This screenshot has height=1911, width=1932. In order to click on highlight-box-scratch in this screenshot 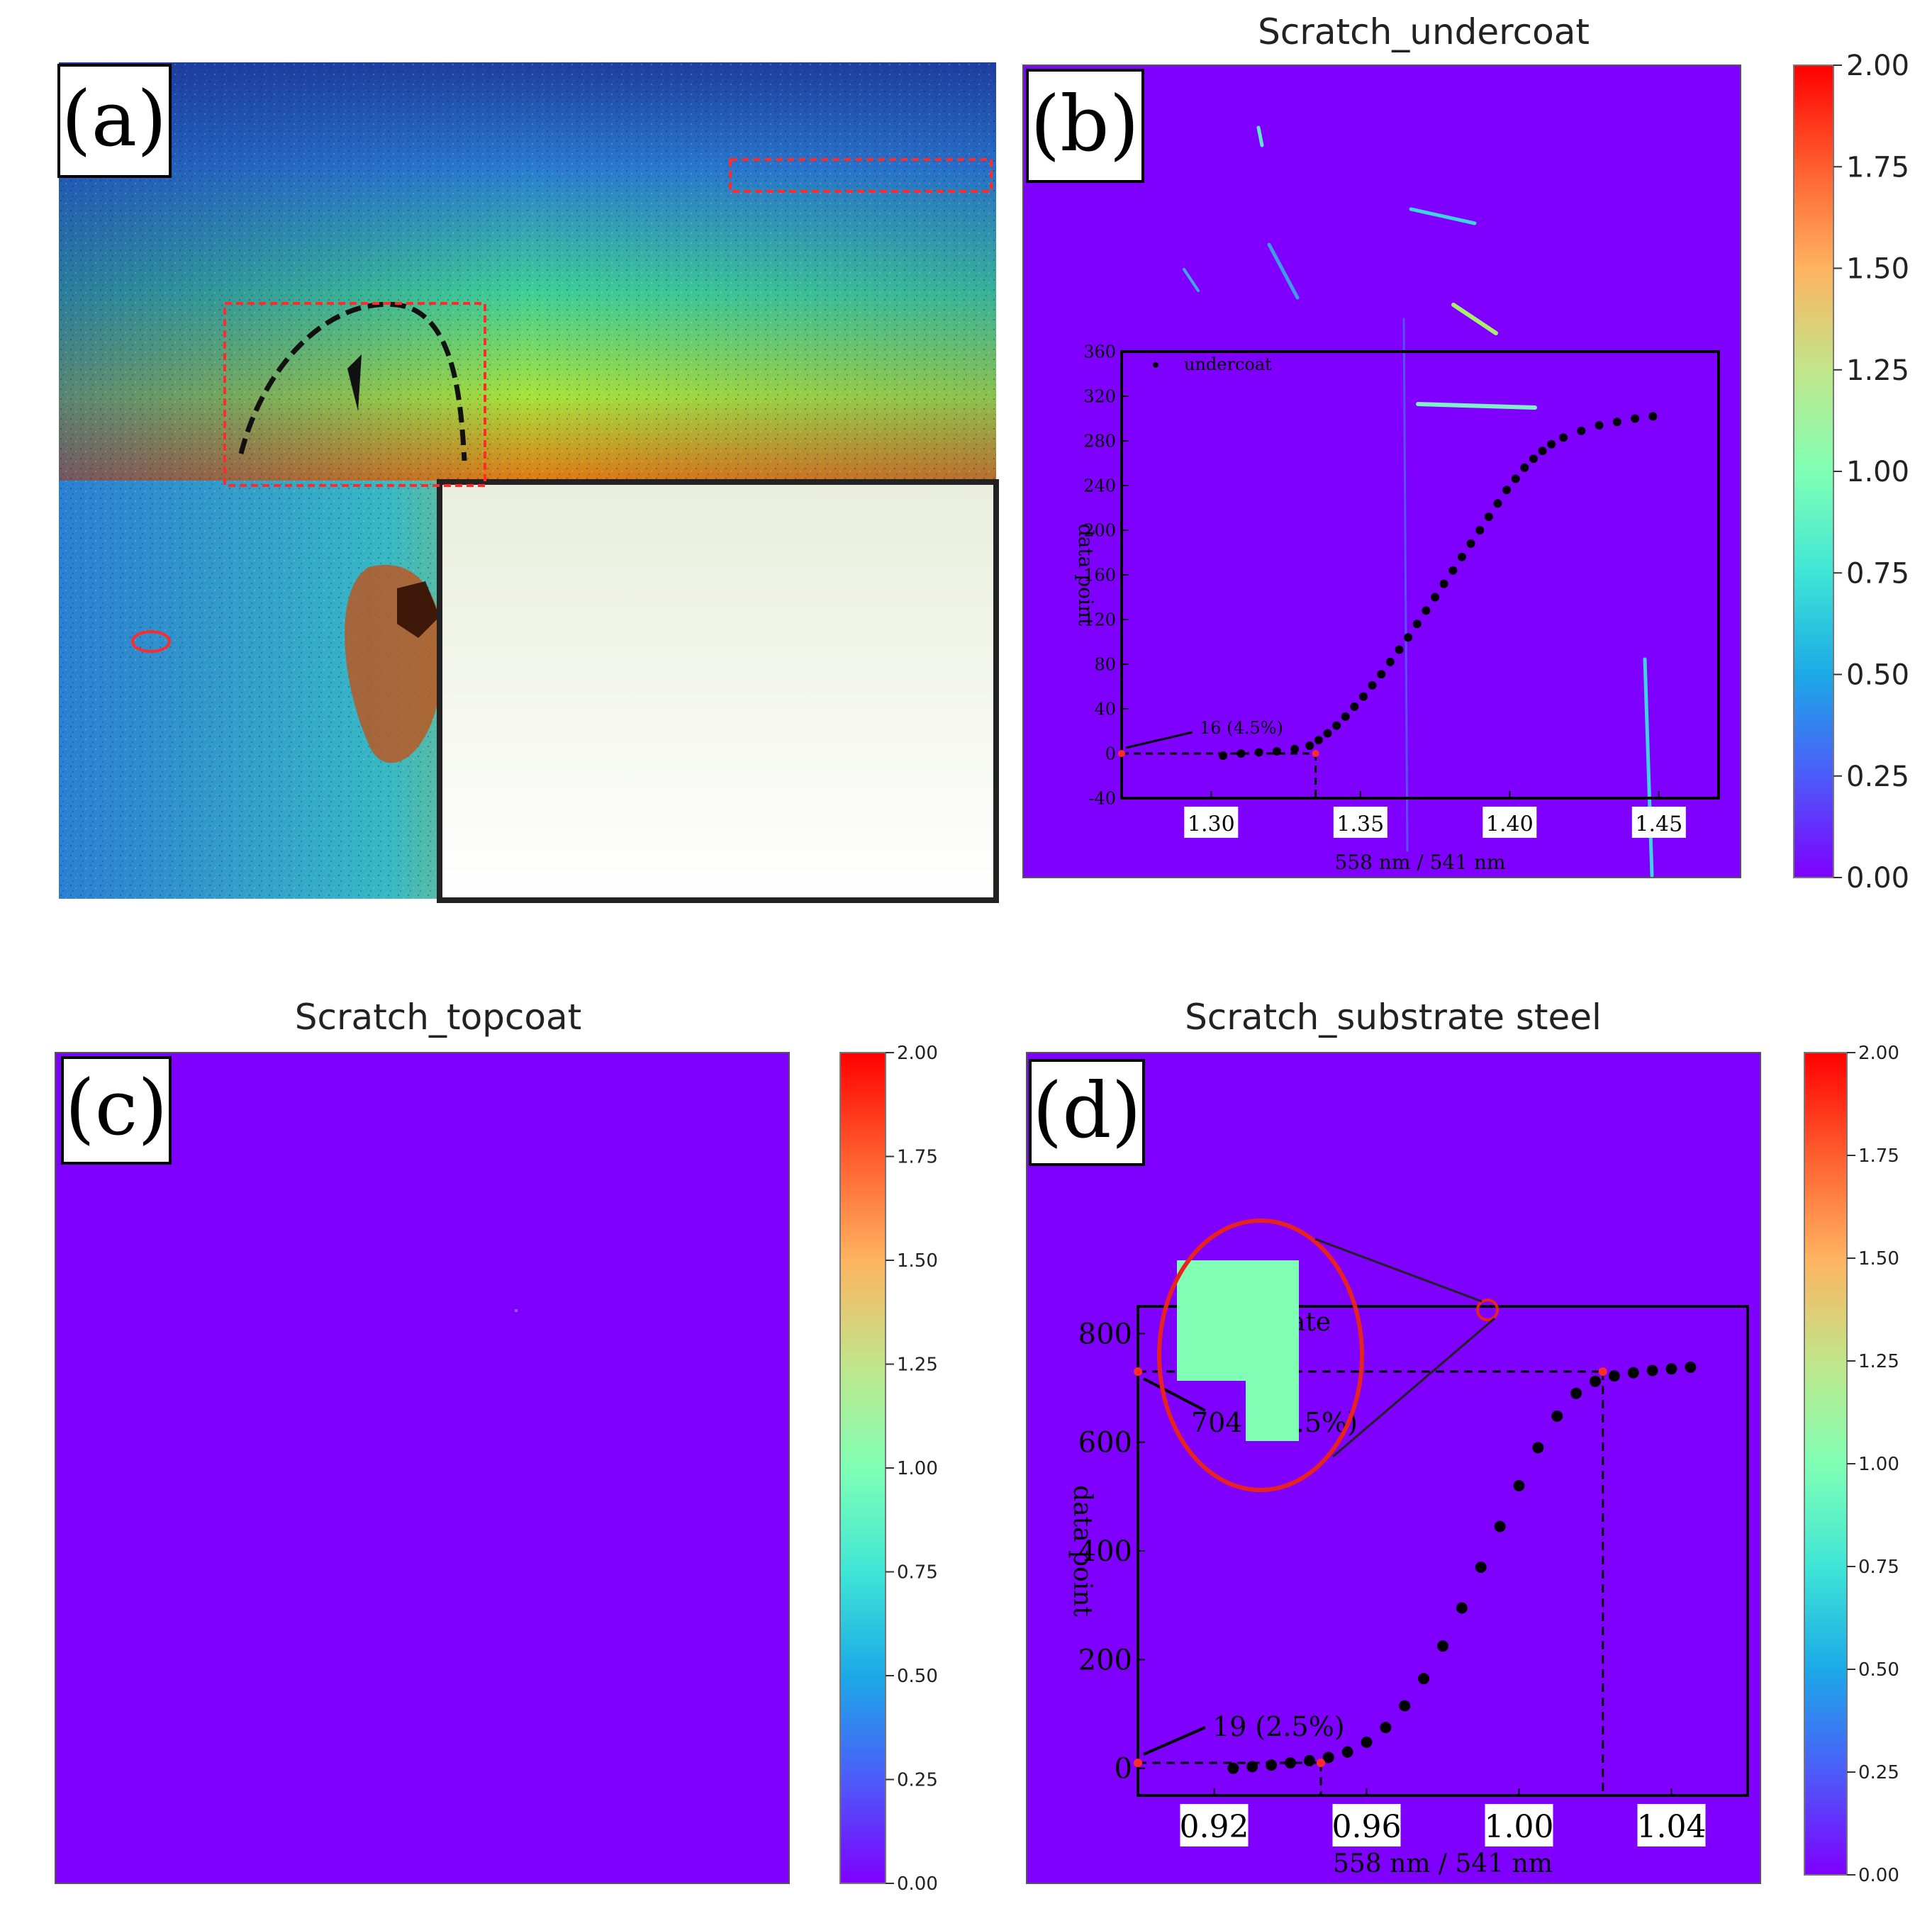, I will do `click(354, 395)`.